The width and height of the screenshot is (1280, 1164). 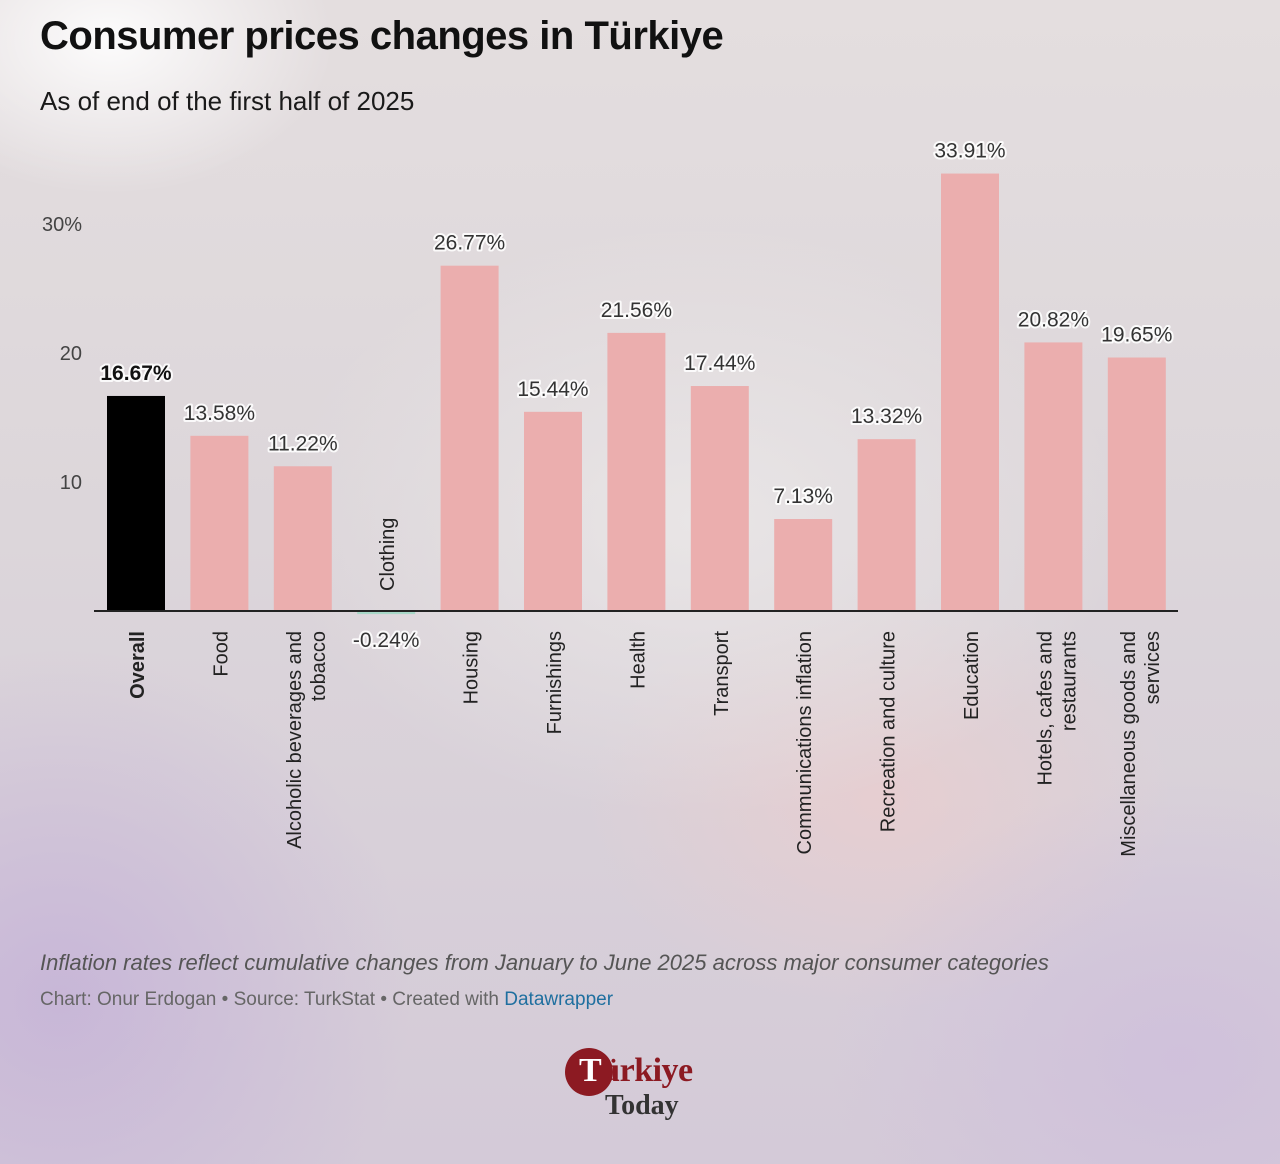 I want to click on logo-sub: Today, so click(x=642, y=1105).